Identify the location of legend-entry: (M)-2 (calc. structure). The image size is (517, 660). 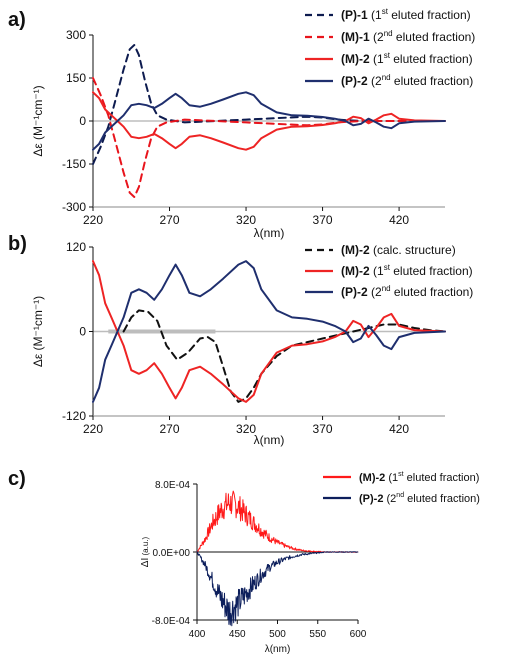
(398, 250).